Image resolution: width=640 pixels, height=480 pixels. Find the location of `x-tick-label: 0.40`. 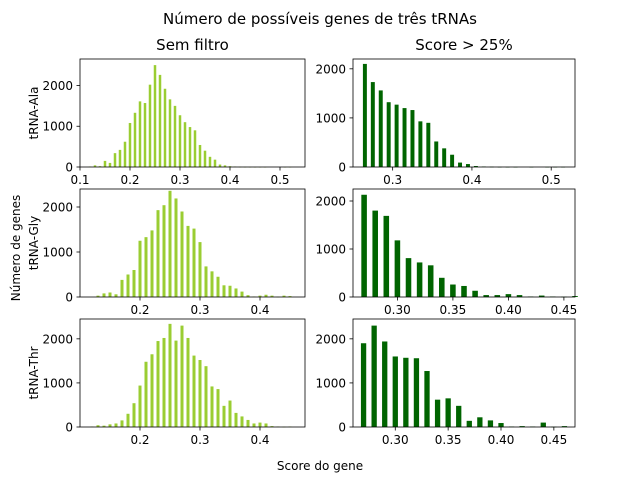

x-tick-label: 0.40 is located at coordinates (501, 440).